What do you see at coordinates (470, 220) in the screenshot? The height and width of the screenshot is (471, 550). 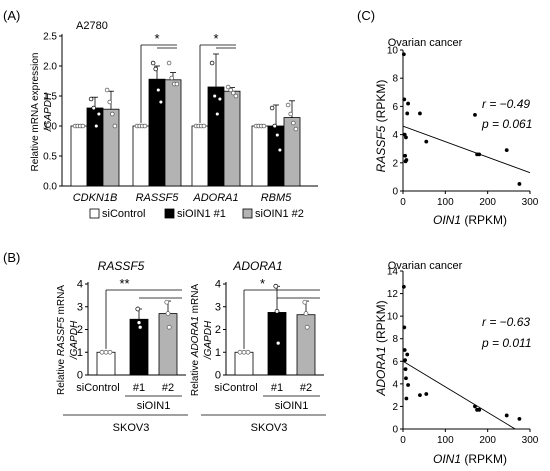 I see `chart-c1-xlabel: OIN1 (RPKM)` at bounding box center [470, 220].